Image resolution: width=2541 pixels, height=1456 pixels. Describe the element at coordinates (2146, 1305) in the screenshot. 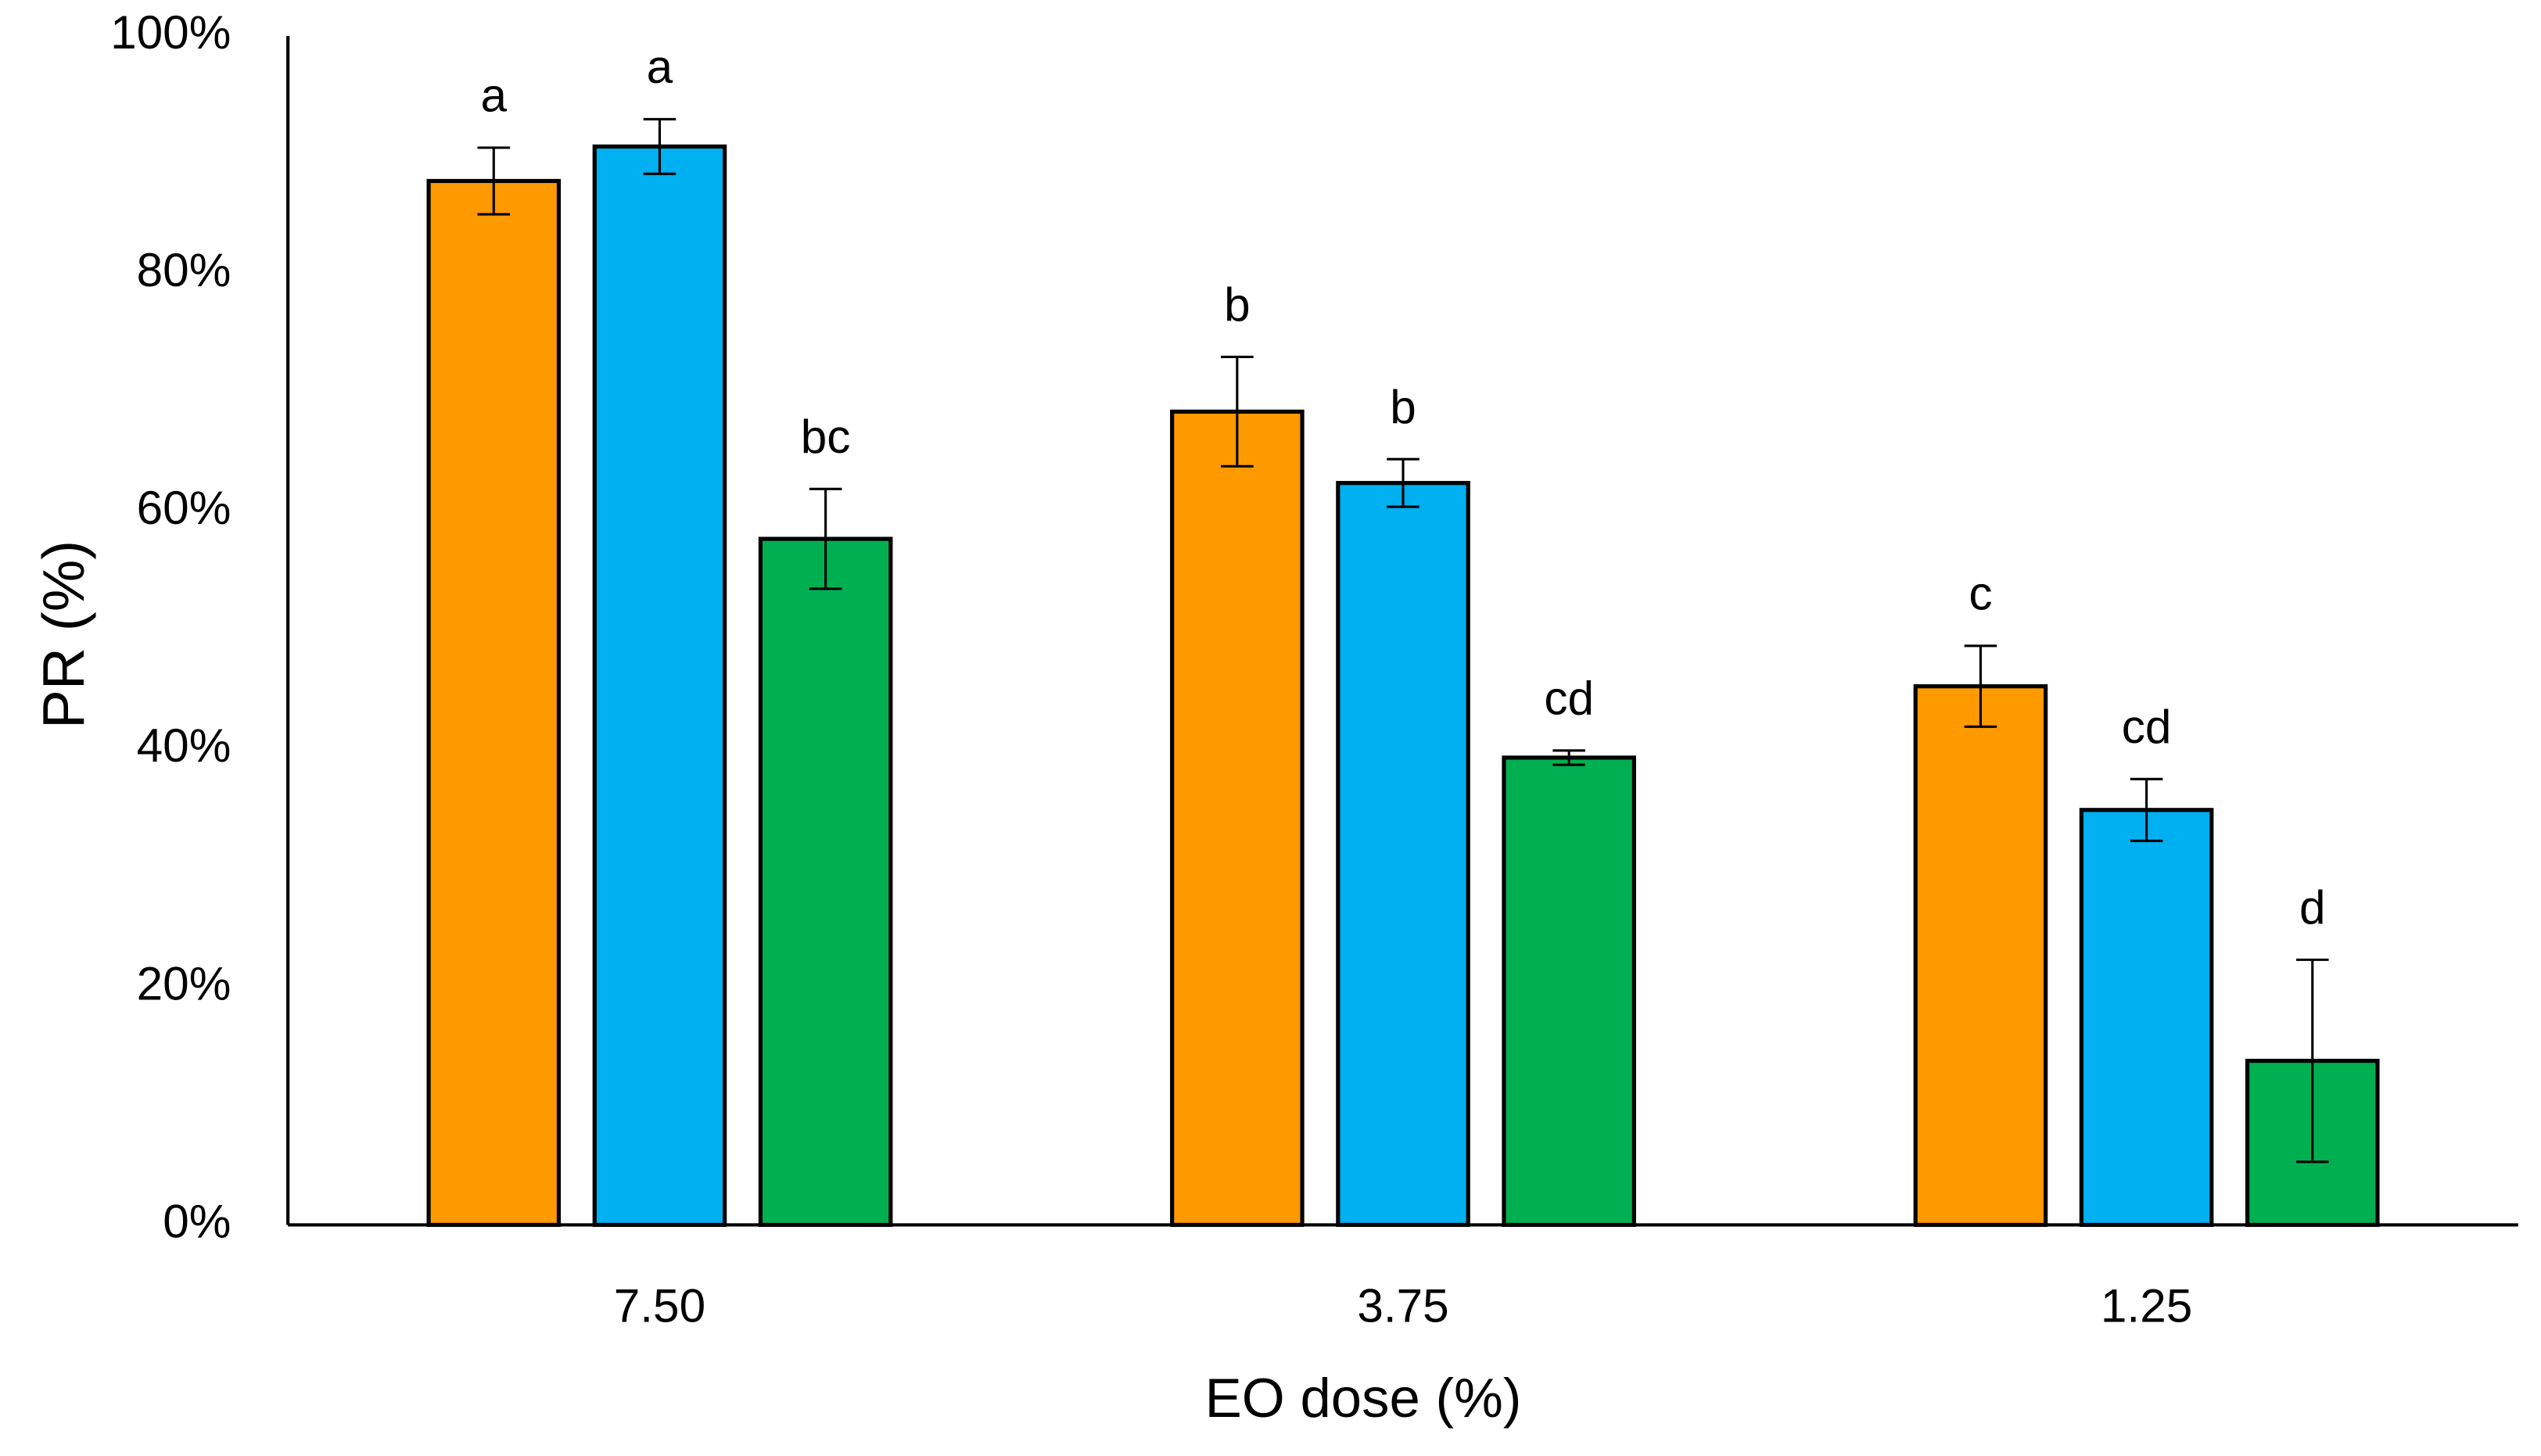

I see `x-tick-label: 1.25` at that location.